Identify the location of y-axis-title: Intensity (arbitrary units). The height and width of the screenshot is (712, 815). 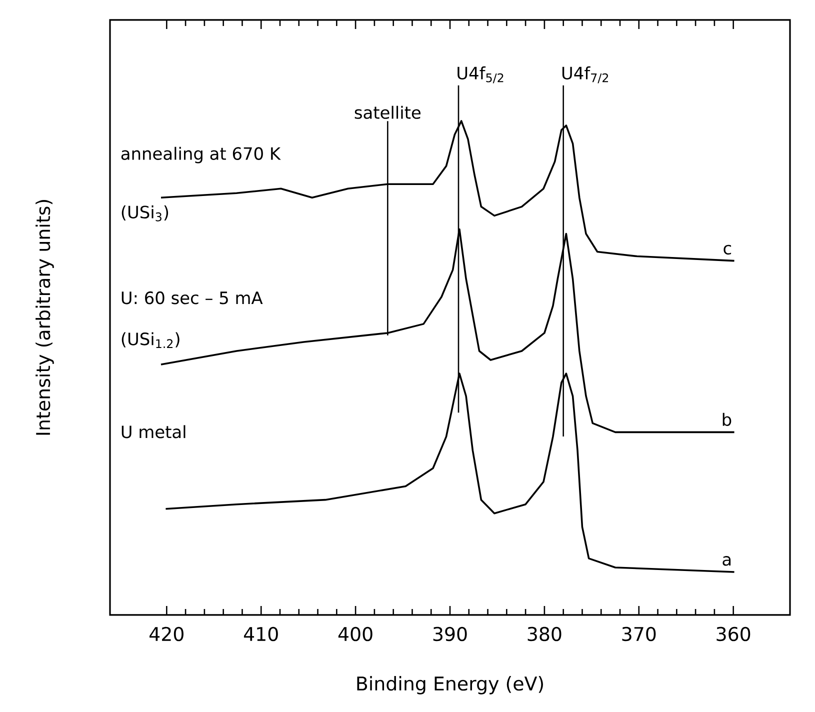
(45, 317).